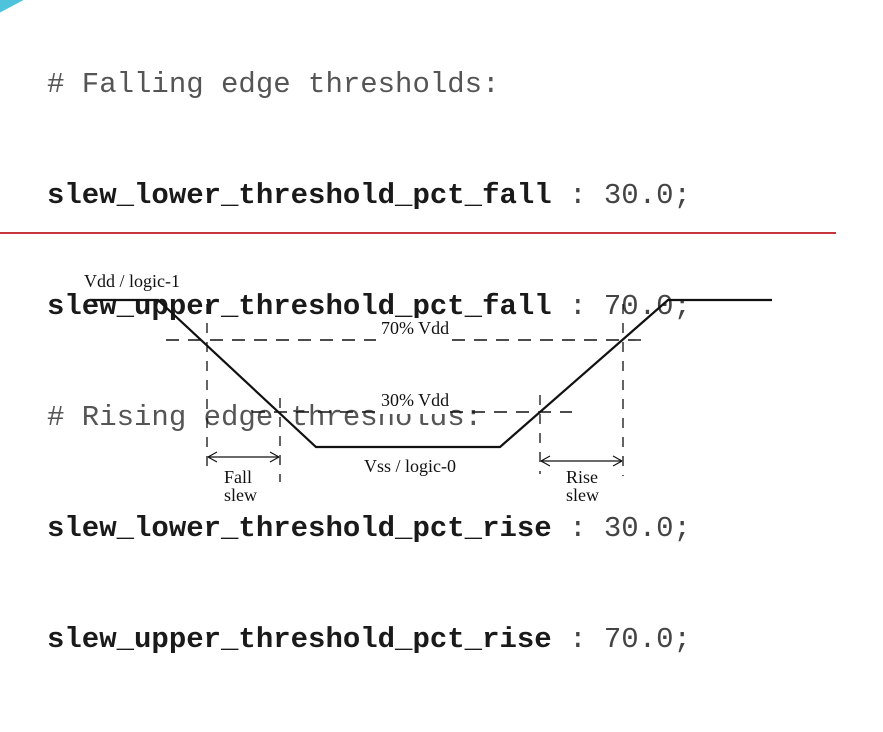  Describe the element at coordinates (273, 84) in the screenshot. I see `falling-comment: # Falling edge thresholds:` at that location.